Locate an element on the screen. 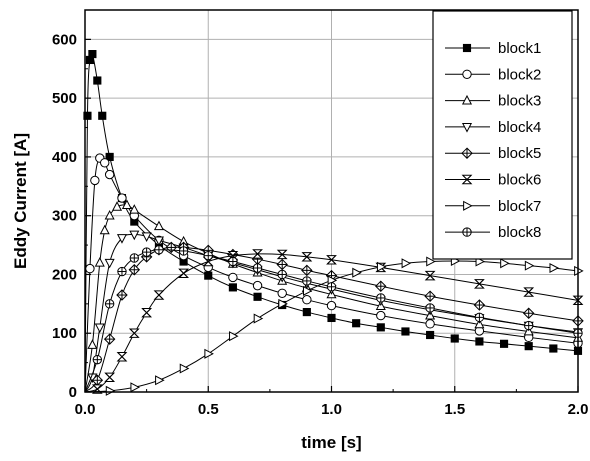 The image size is (590, 461). y-tick-label: 200 is located at coordinates (64, 274).